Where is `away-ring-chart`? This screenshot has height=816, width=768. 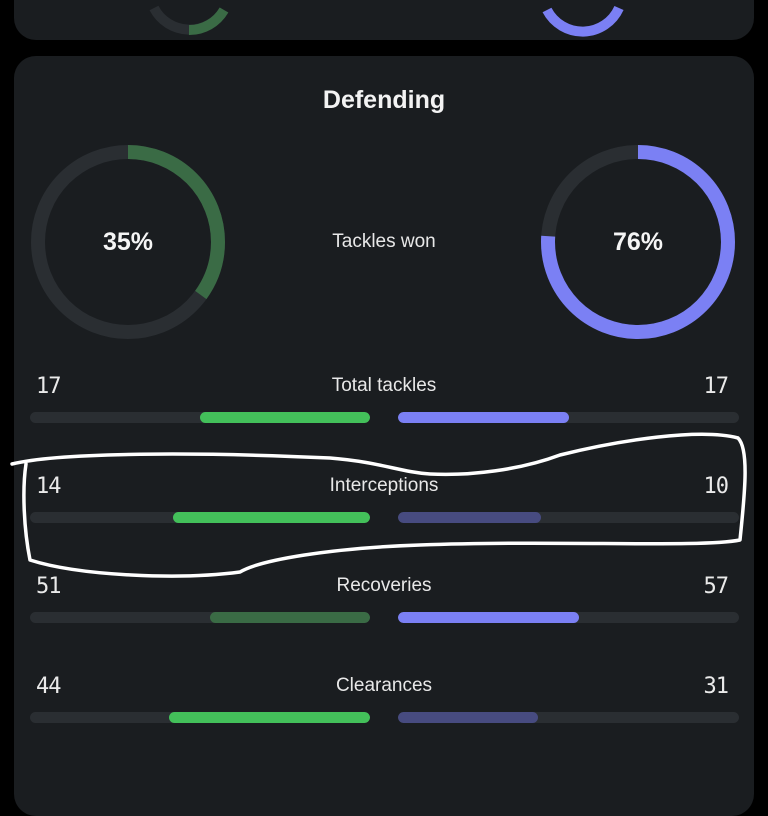 away-ring-chart is located at coordinates (638, 242).